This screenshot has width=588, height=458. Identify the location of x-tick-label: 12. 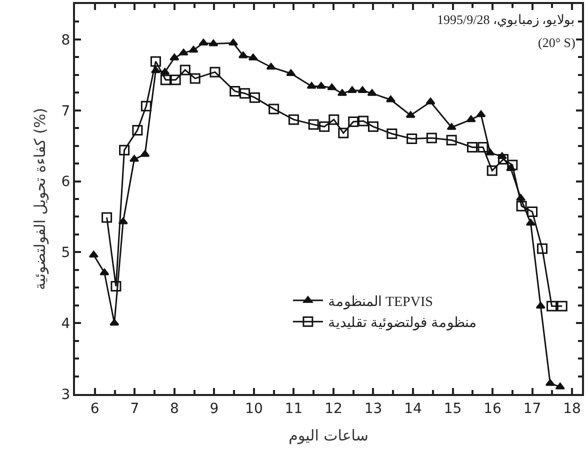
(333, 408).